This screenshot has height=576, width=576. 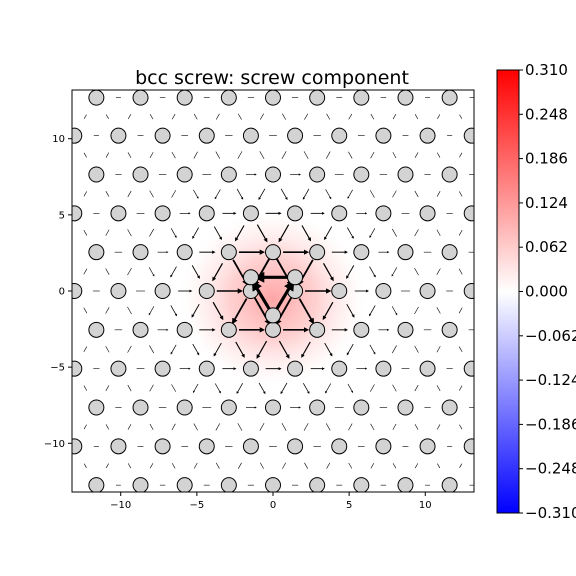 I want to click on colorbar-tick-label: −0.186, so click(x=550, y=424).